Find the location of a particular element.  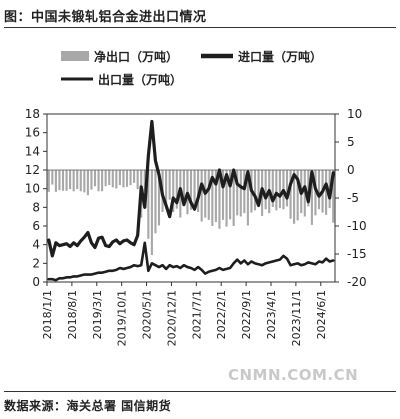

legend-swatch-net-export is located at coordinates (75, 56).